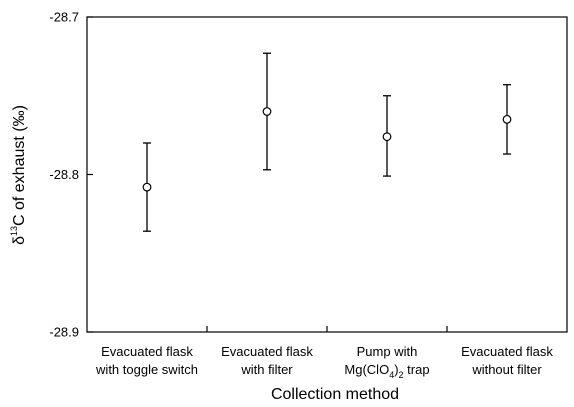 Image resolution: width=574 pixels, height=407 pixels. Describe the element at coordinates (335, 394) in the screenshot. I see `x-axis-title: Collection method` at that location.